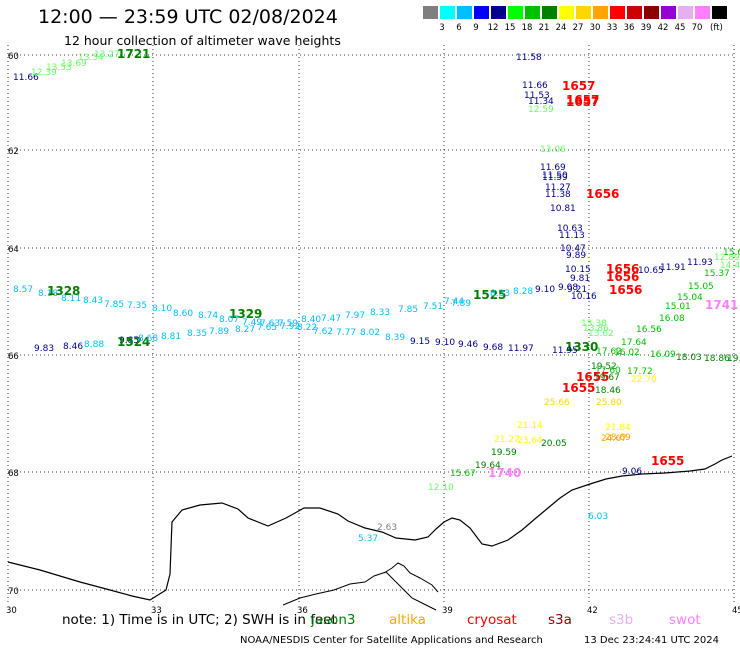  Describe the element at coordinates (651, 640) in the screenshot. I see `footer-generated-time: 13 Dec 23:24:41 UTC 2024` at that location.